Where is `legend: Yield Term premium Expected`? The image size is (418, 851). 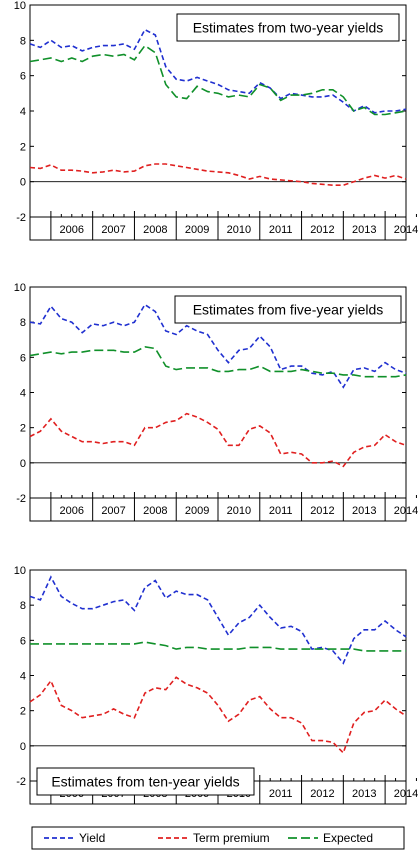
legend: Yield Term premium Expected is located at coordinates (218, 838).